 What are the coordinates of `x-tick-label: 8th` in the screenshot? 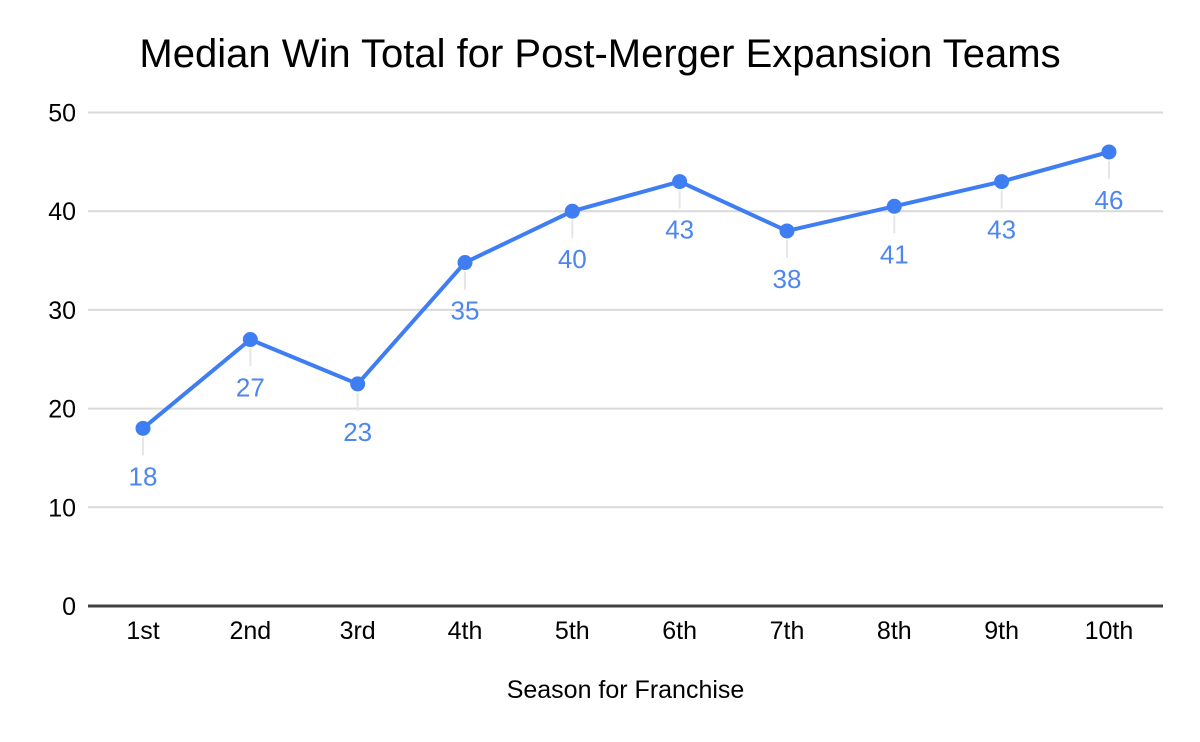 It's located at (894, 631).